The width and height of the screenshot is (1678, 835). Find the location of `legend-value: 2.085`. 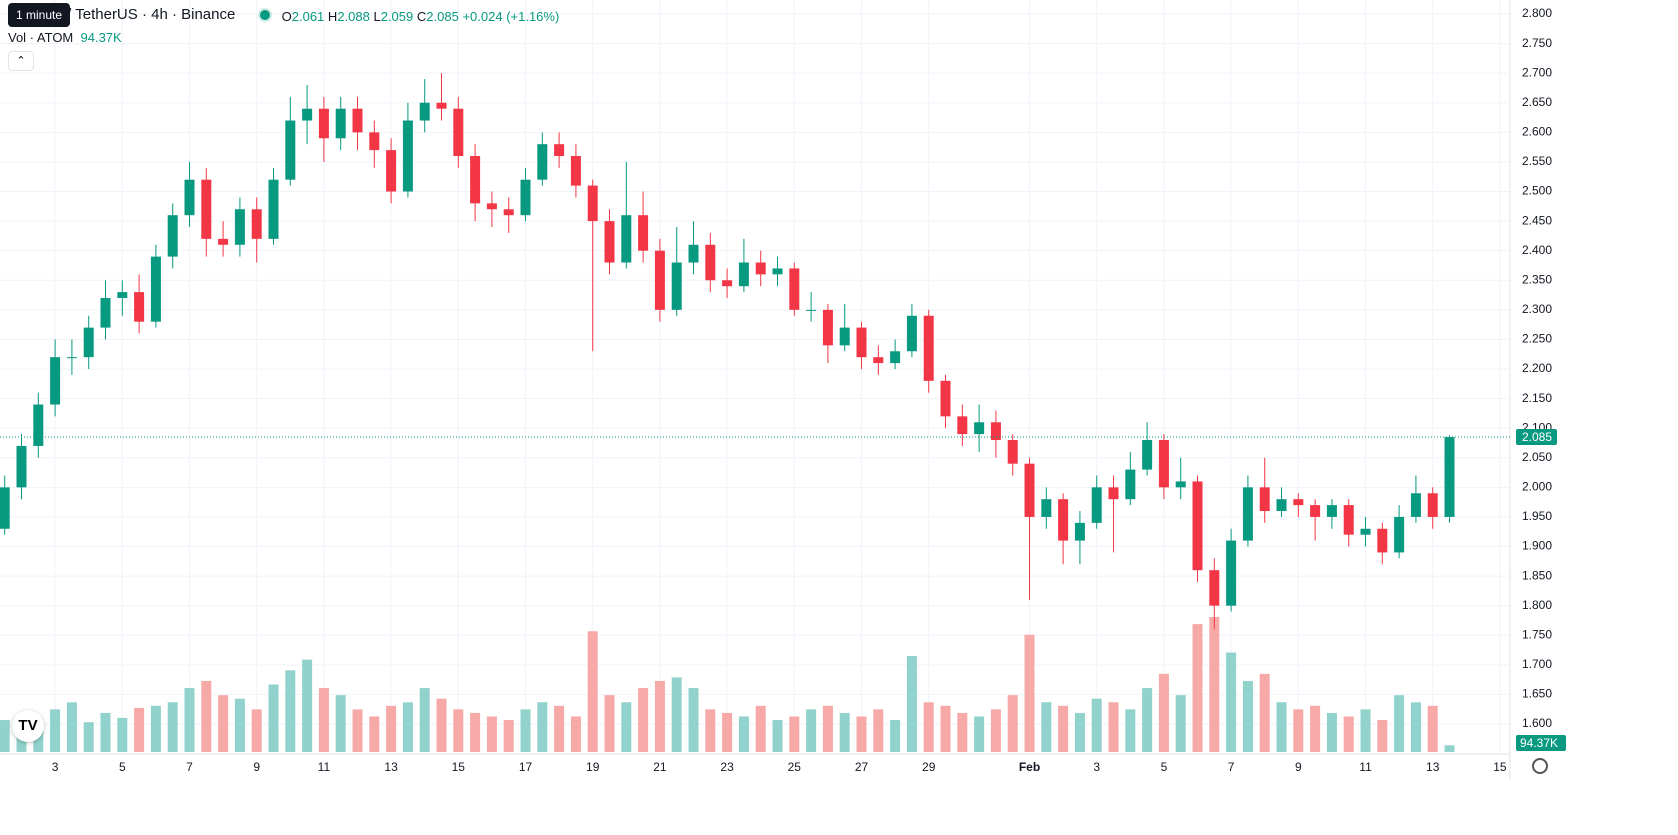

legend-value: 2.085 is located at coordinates (442, 16).